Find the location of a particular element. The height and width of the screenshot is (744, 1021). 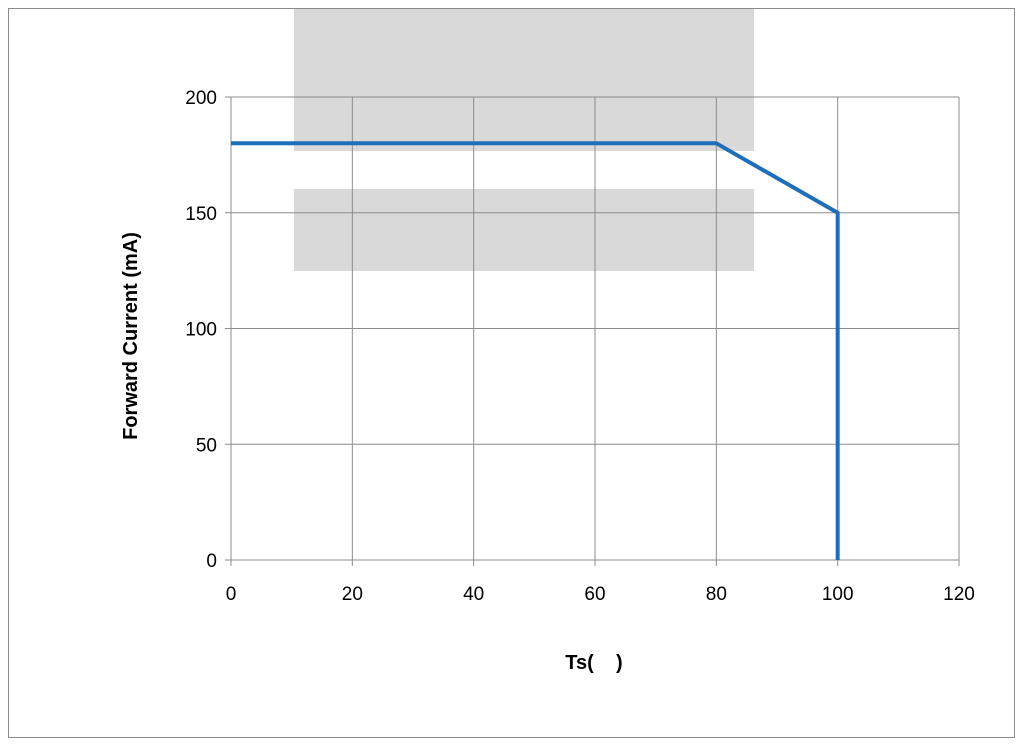

x-tick-label: 60 is located at coordinates (594, 594).